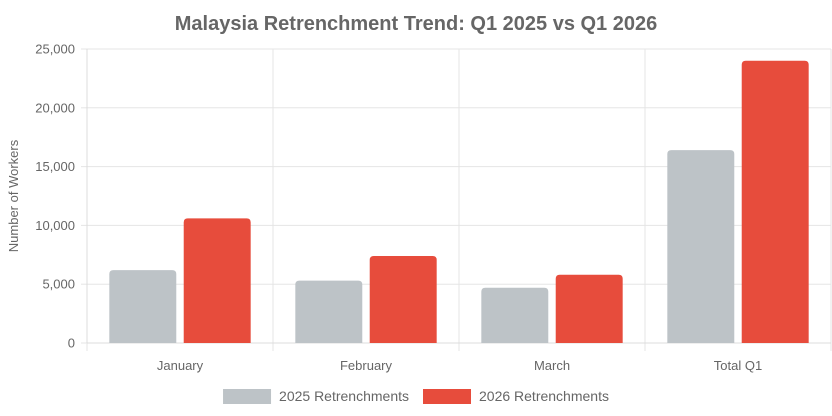 Image resolution: width=832 pixels, height=416 pixels. What do you see at coordinates (55, 166) in the screenshot?
I see `y-tick-label: 15,000` at bounding box center [55, 166].